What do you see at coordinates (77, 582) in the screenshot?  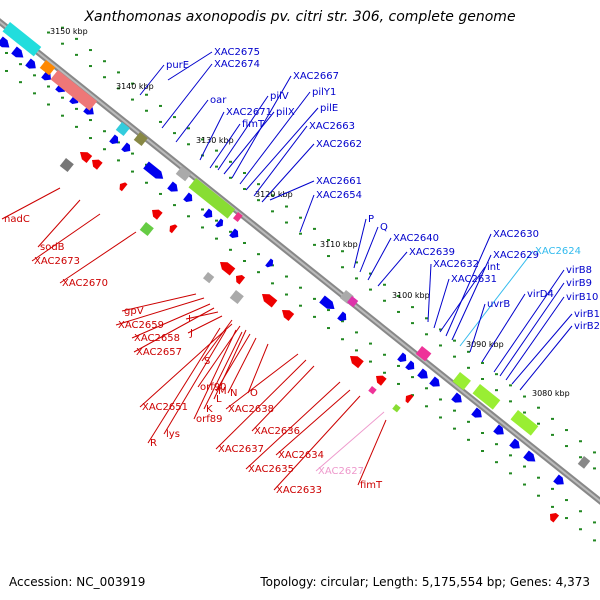 I see `accession-text: Accession: NC_003919` at bounding box center [77, 582].